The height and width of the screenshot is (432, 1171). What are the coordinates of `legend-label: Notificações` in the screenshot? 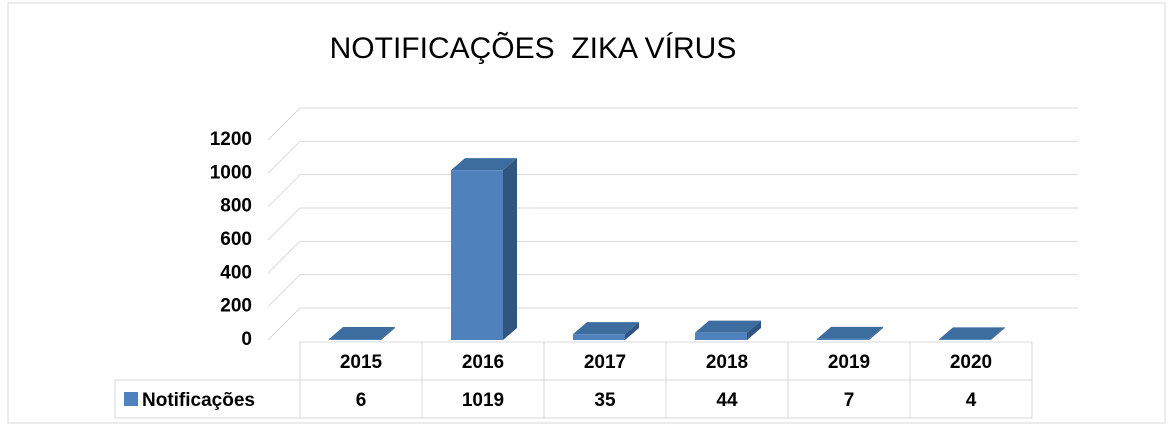 It's located at (198, 400).